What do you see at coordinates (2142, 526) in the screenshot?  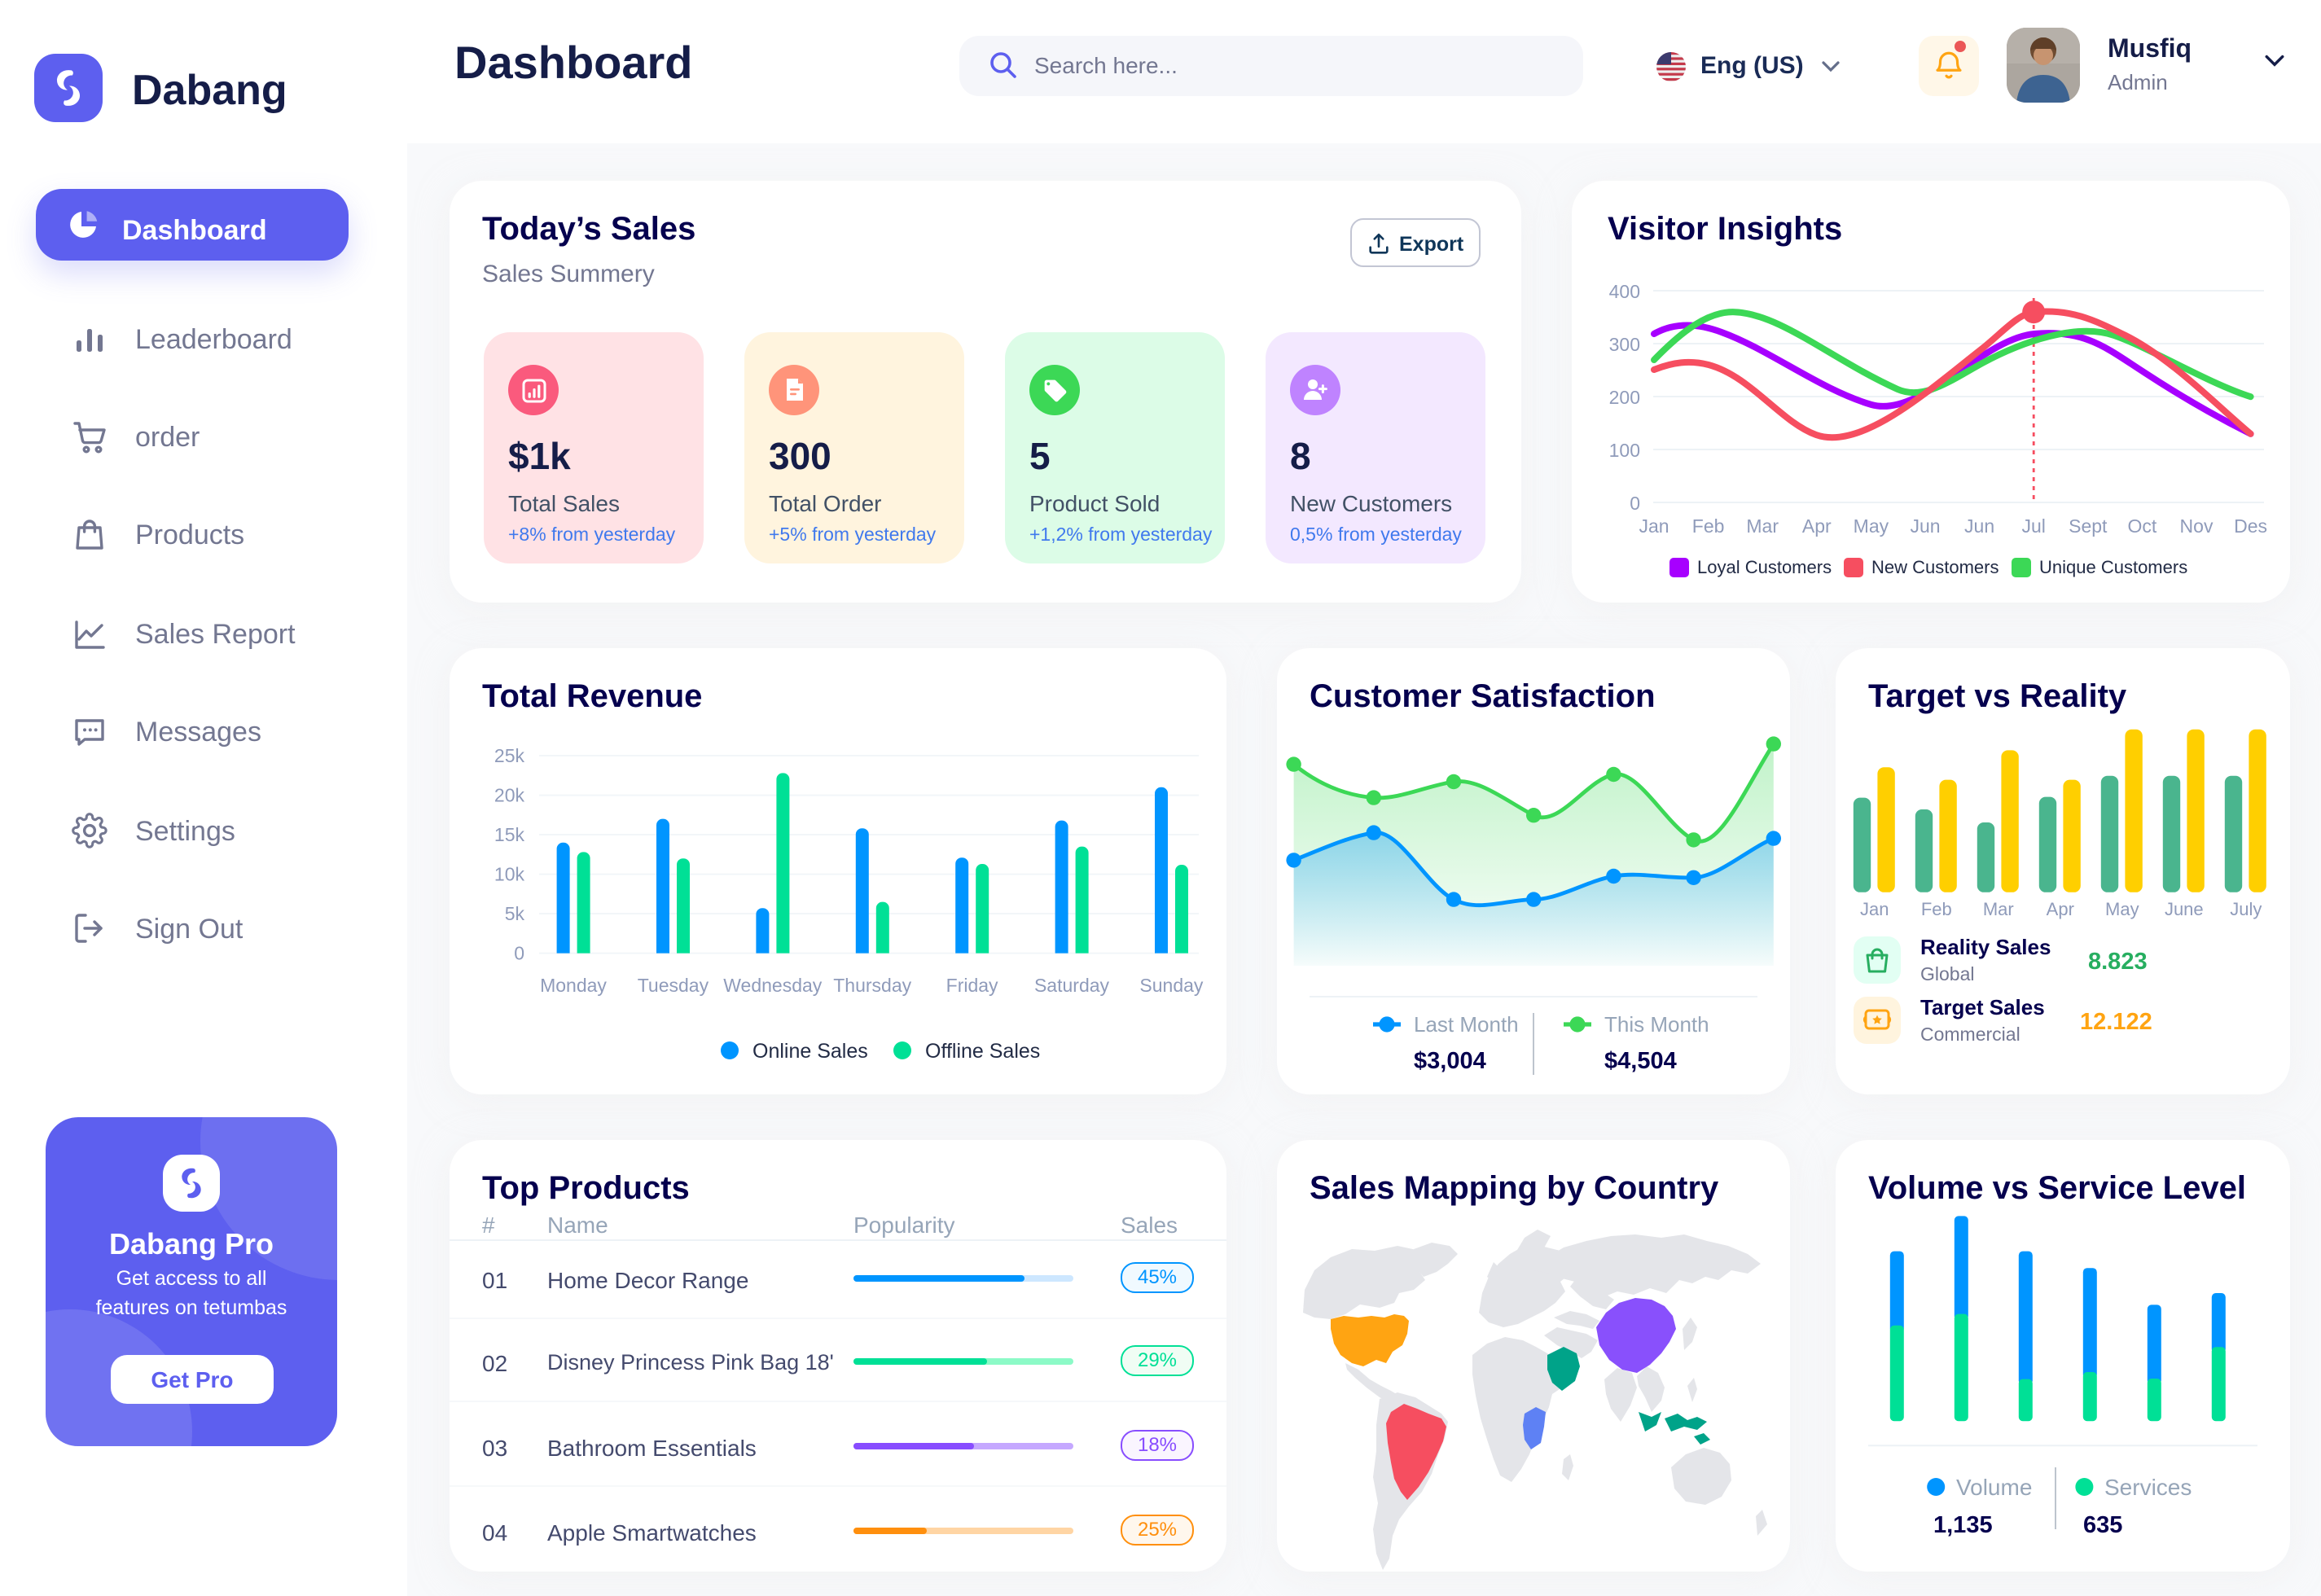 I see `svg-text: Oct` at bounding box center [2142, 526].